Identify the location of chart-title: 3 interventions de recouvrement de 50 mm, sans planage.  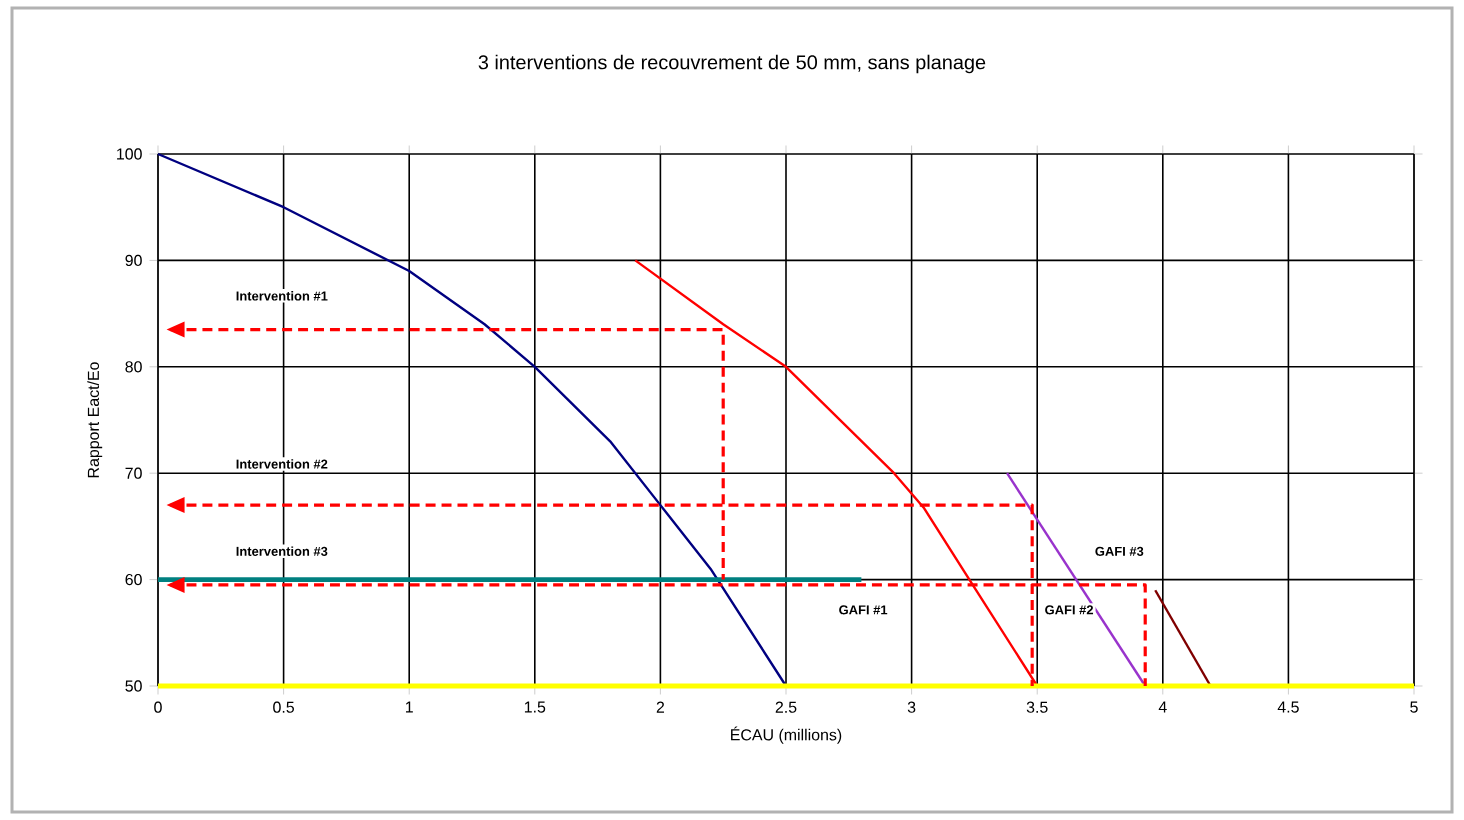
(732, 64).